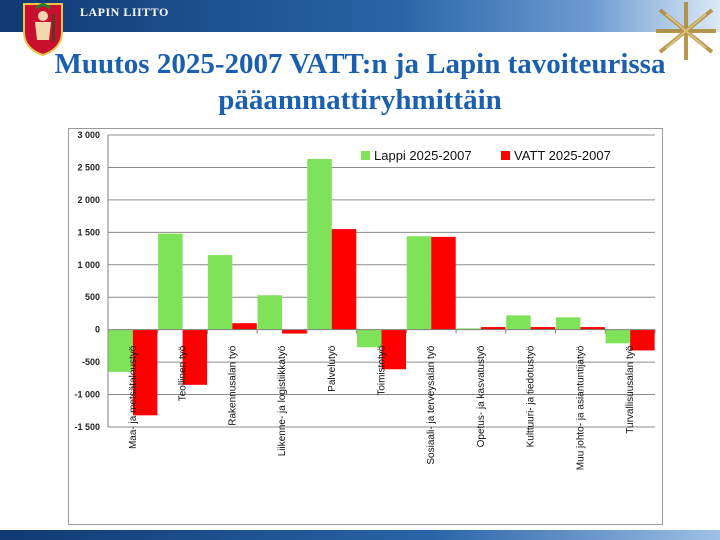 The image size is (720, 540). Describe the element at coordinates (686, 31) in the screenshot. I see `ornament-emblem-icon` at that location.